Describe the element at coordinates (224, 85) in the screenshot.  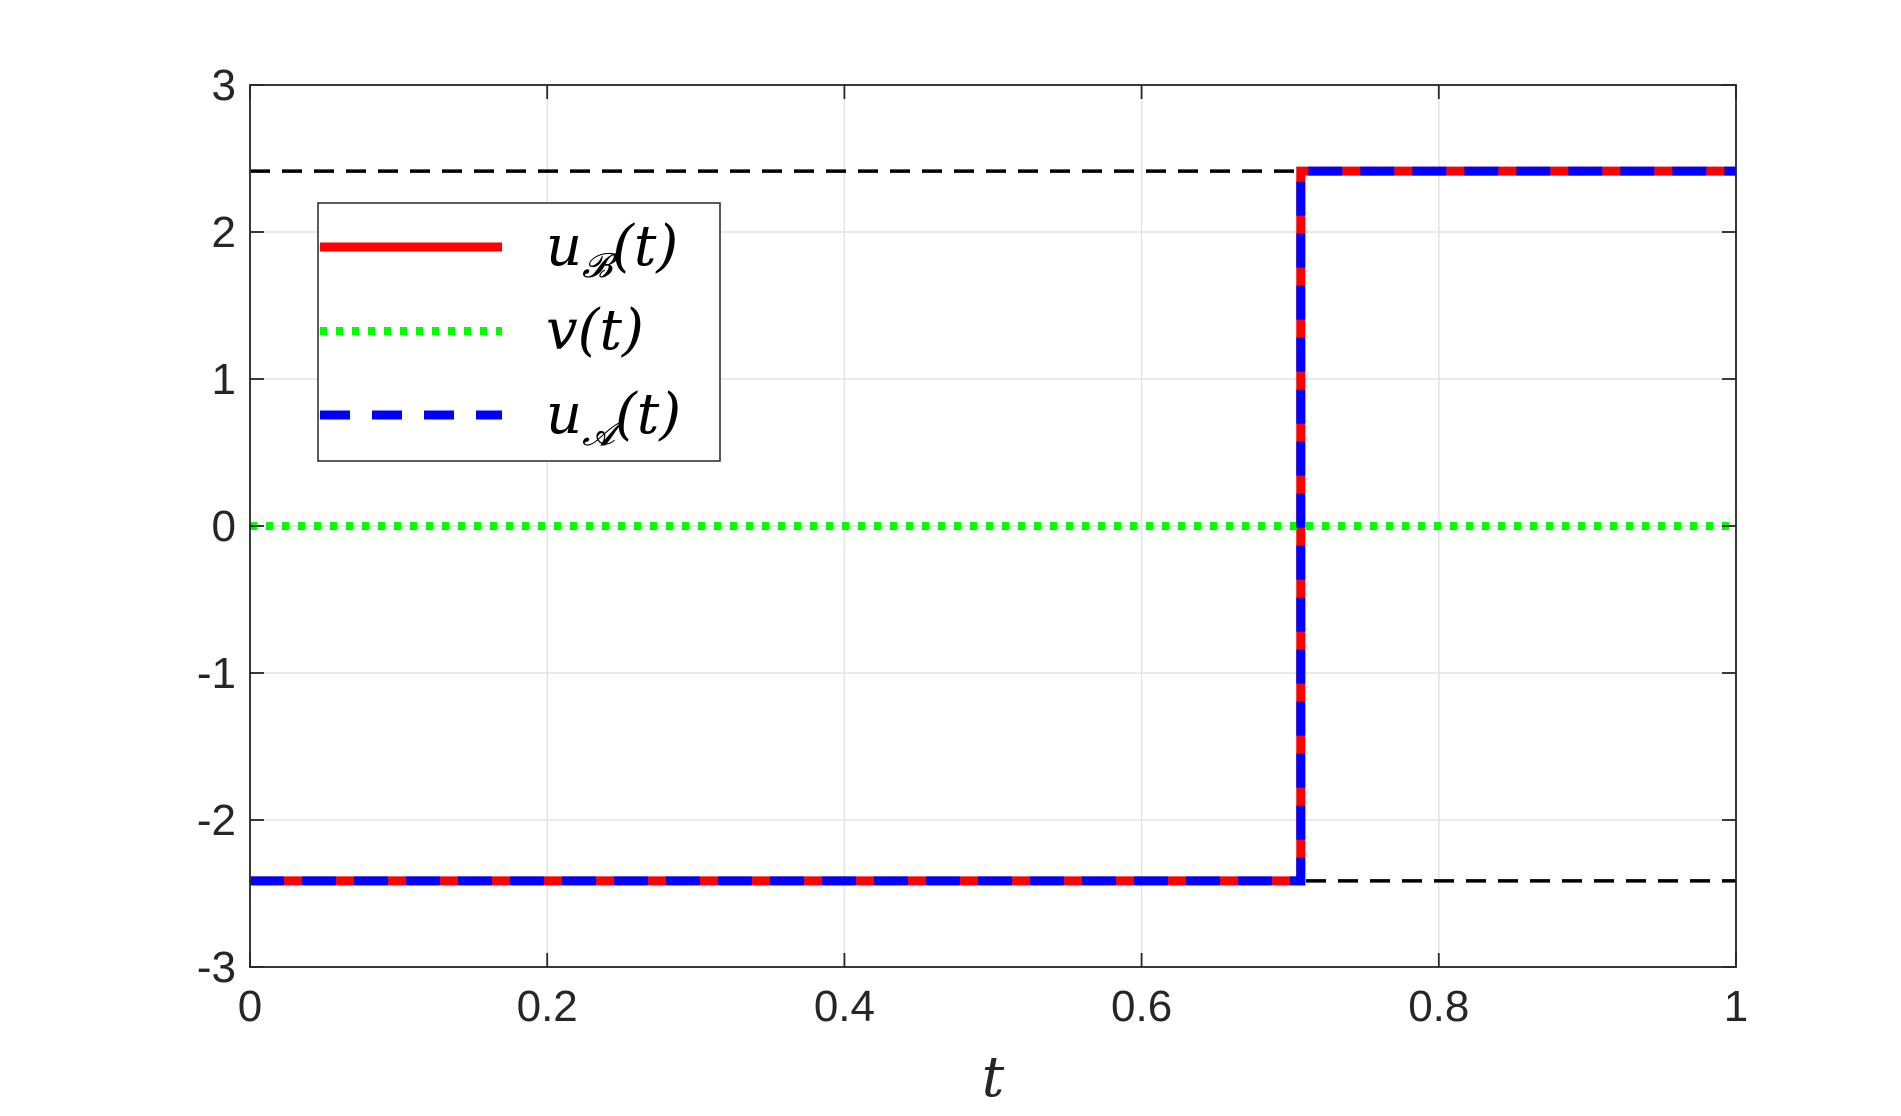
I see `y-tick-label-6: 3` at that location.